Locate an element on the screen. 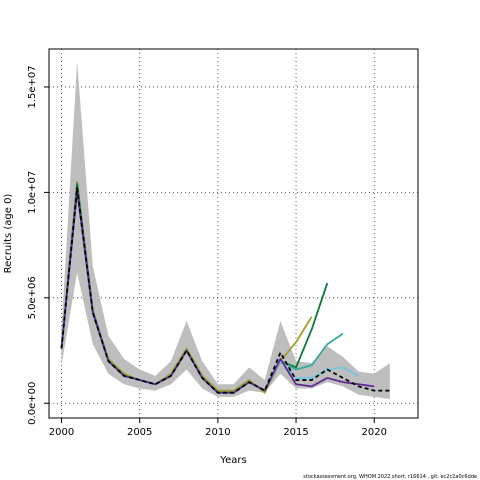  y-tick-label: 1.5e+07 is located at coordinates (32, 86).